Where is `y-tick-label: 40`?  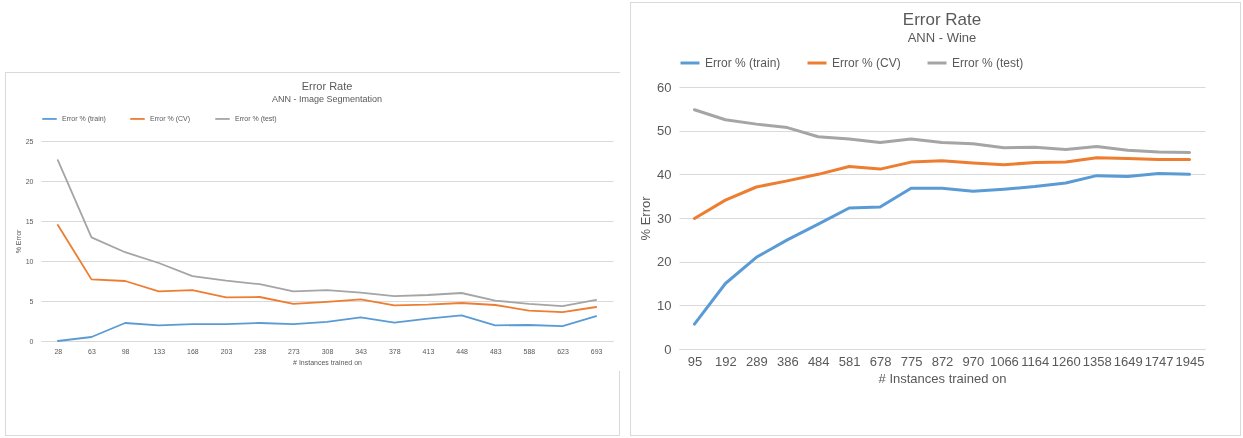 y-tick-label: 40 is located at coordinates (664, 174).